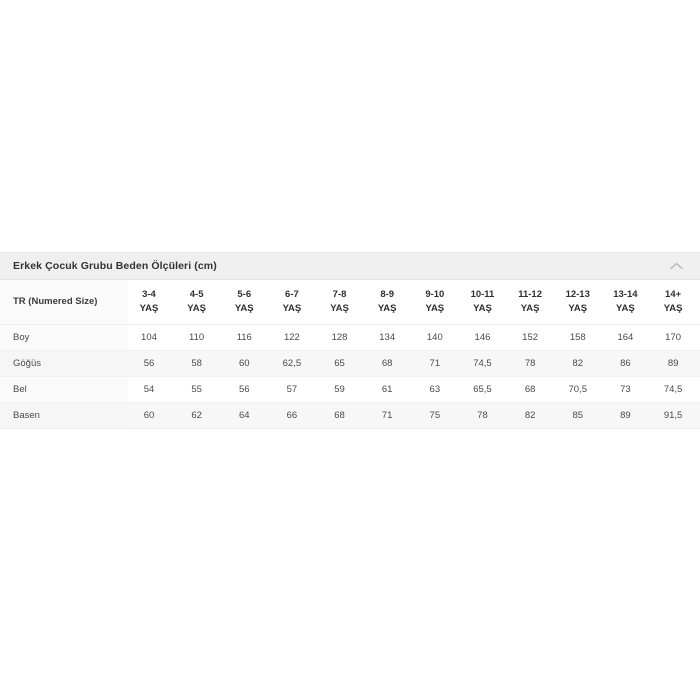  I want to click on column-header-range: 8-9, so click(387, 294).